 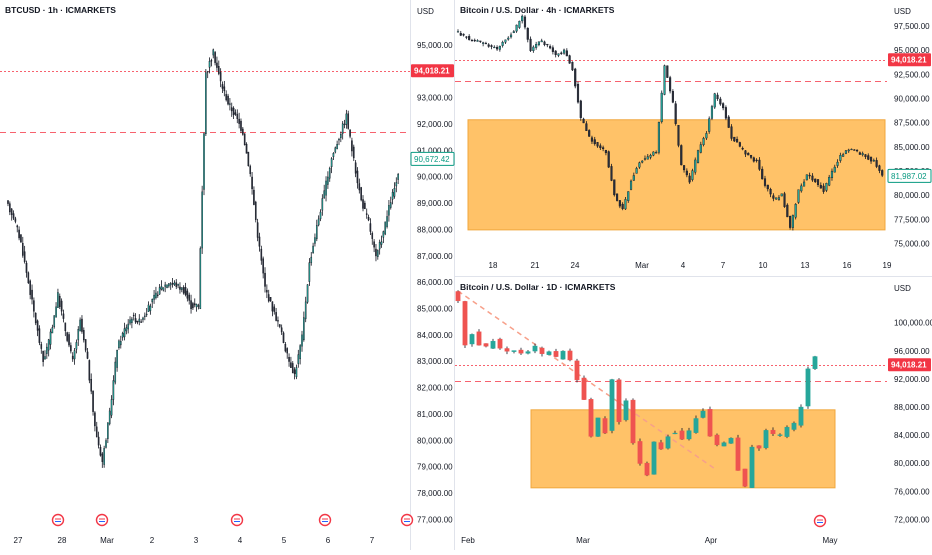 What do you see at coordinates (435, 150) in the screenshot?
I see `y-tick-label: 91,000.00` at bounding box center [435, 150].